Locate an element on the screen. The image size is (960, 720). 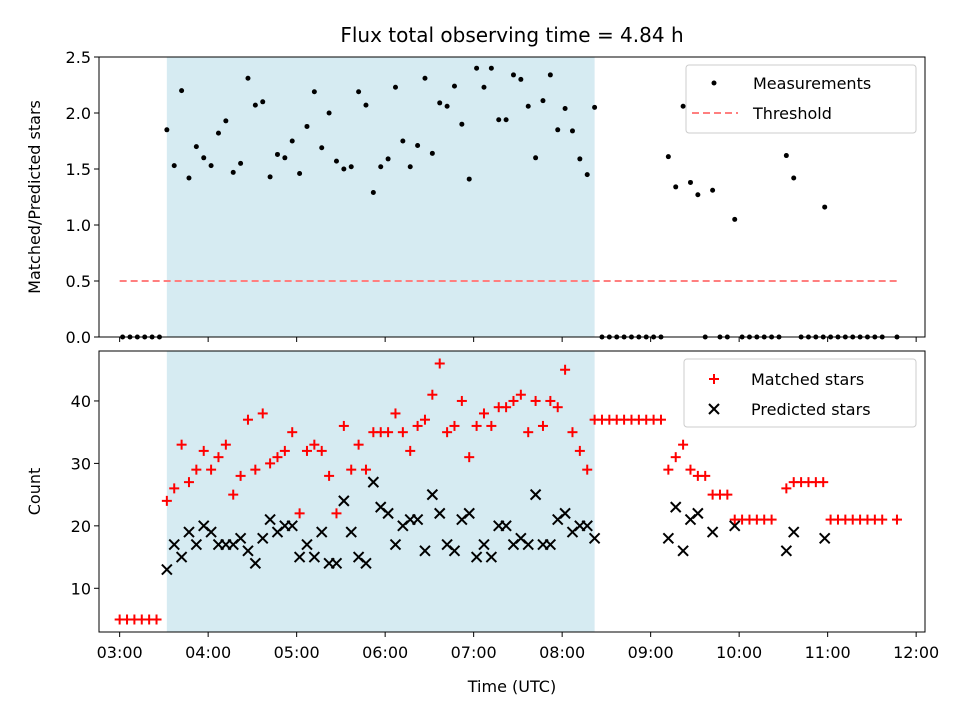
y-tick-label: 2.0 is located at coordinates (78, 113).